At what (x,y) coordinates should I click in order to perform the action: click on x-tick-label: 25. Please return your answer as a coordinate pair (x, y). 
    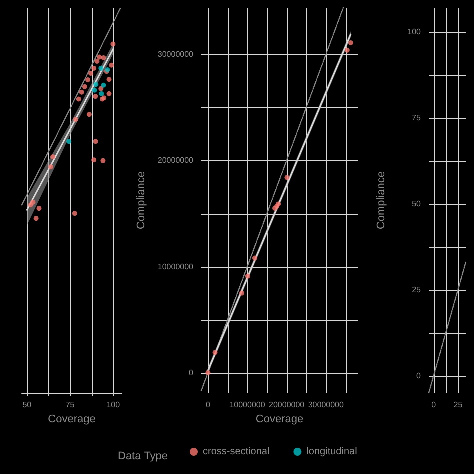
    Looking at the image, I should click on (459, 405).